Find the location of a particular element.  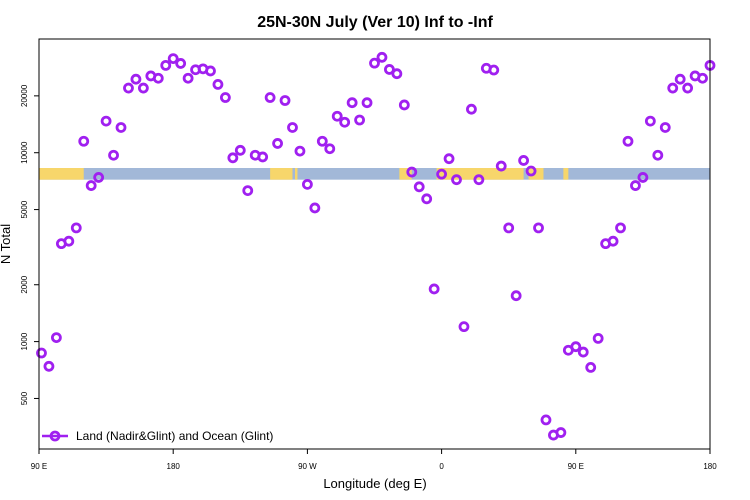

legend: Land (Nadir&Glint) and Ocean (Glint) is located at coordinates (157, 436).